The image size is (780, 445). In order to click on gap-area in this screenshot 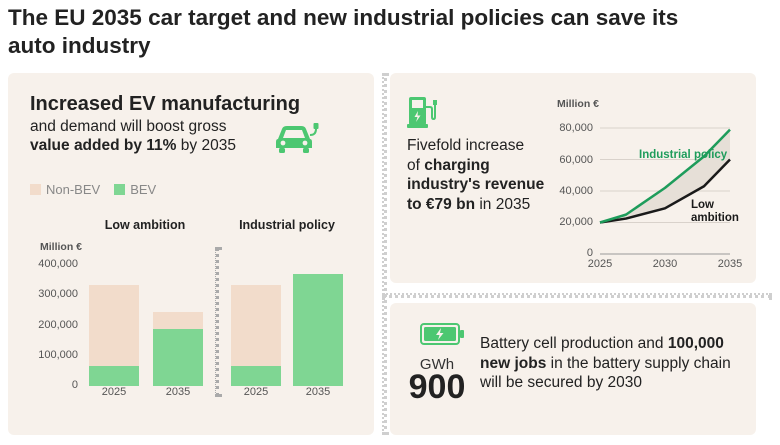, I will do `click(665, 176)`.